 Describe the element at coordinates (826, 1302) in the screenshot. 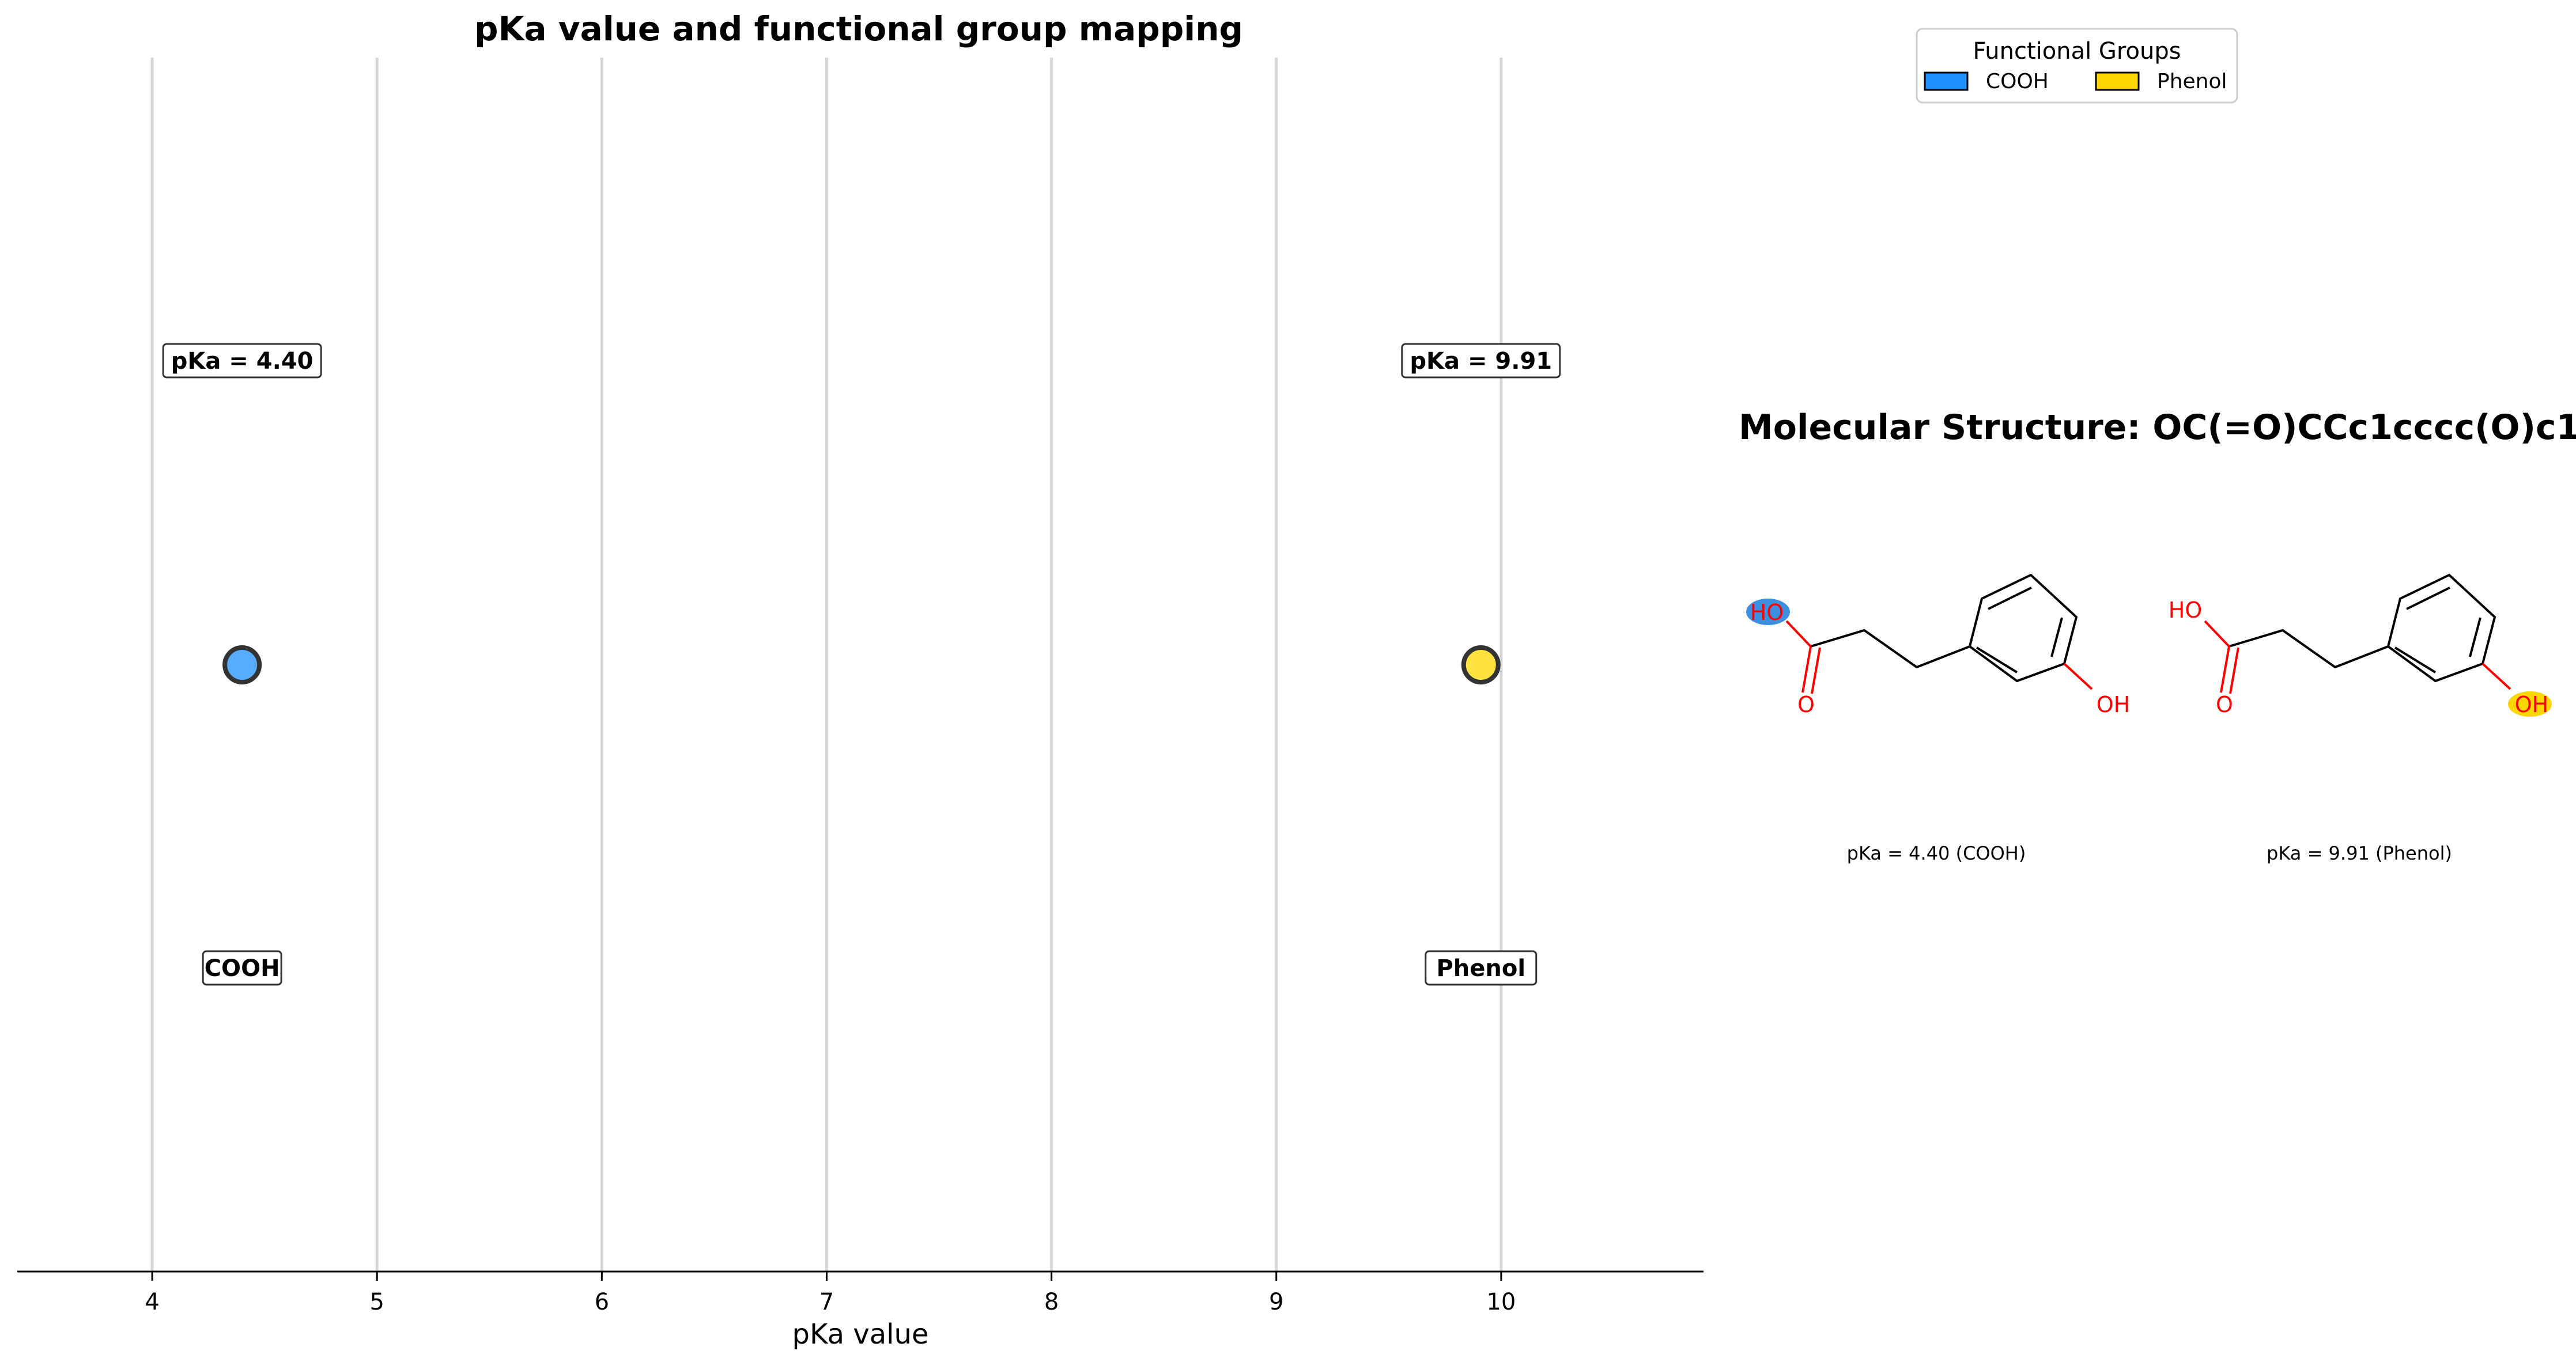

I see `x-tick-label: 7` at that location.